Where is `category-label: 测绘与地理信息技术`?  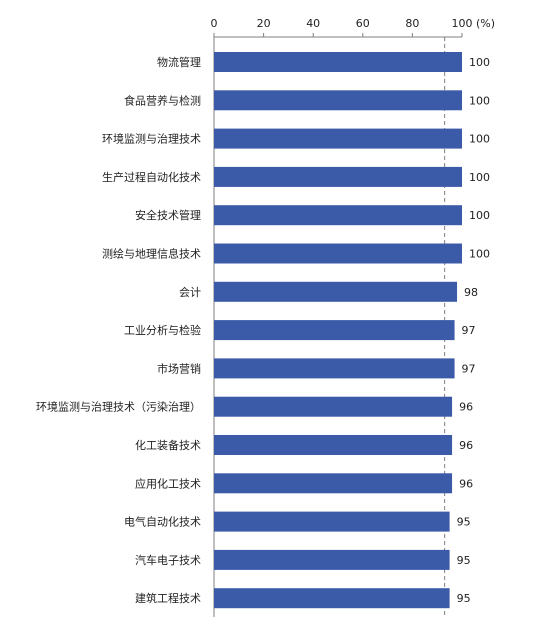 category-label: 测绘与地理信息技术 is located at coordinates (151, 254).